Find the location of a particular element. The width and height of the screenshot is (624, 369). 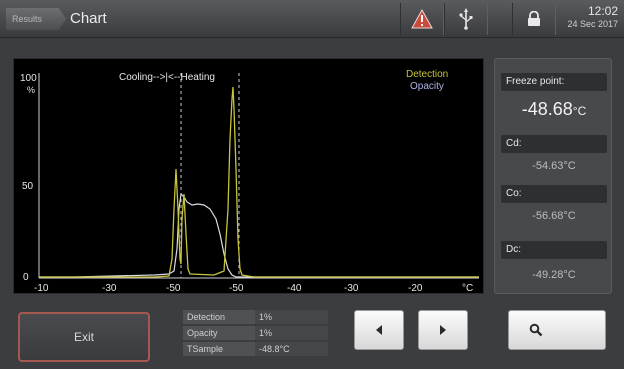

y-tick-mid: 50 is located at coordinates (28, 186).